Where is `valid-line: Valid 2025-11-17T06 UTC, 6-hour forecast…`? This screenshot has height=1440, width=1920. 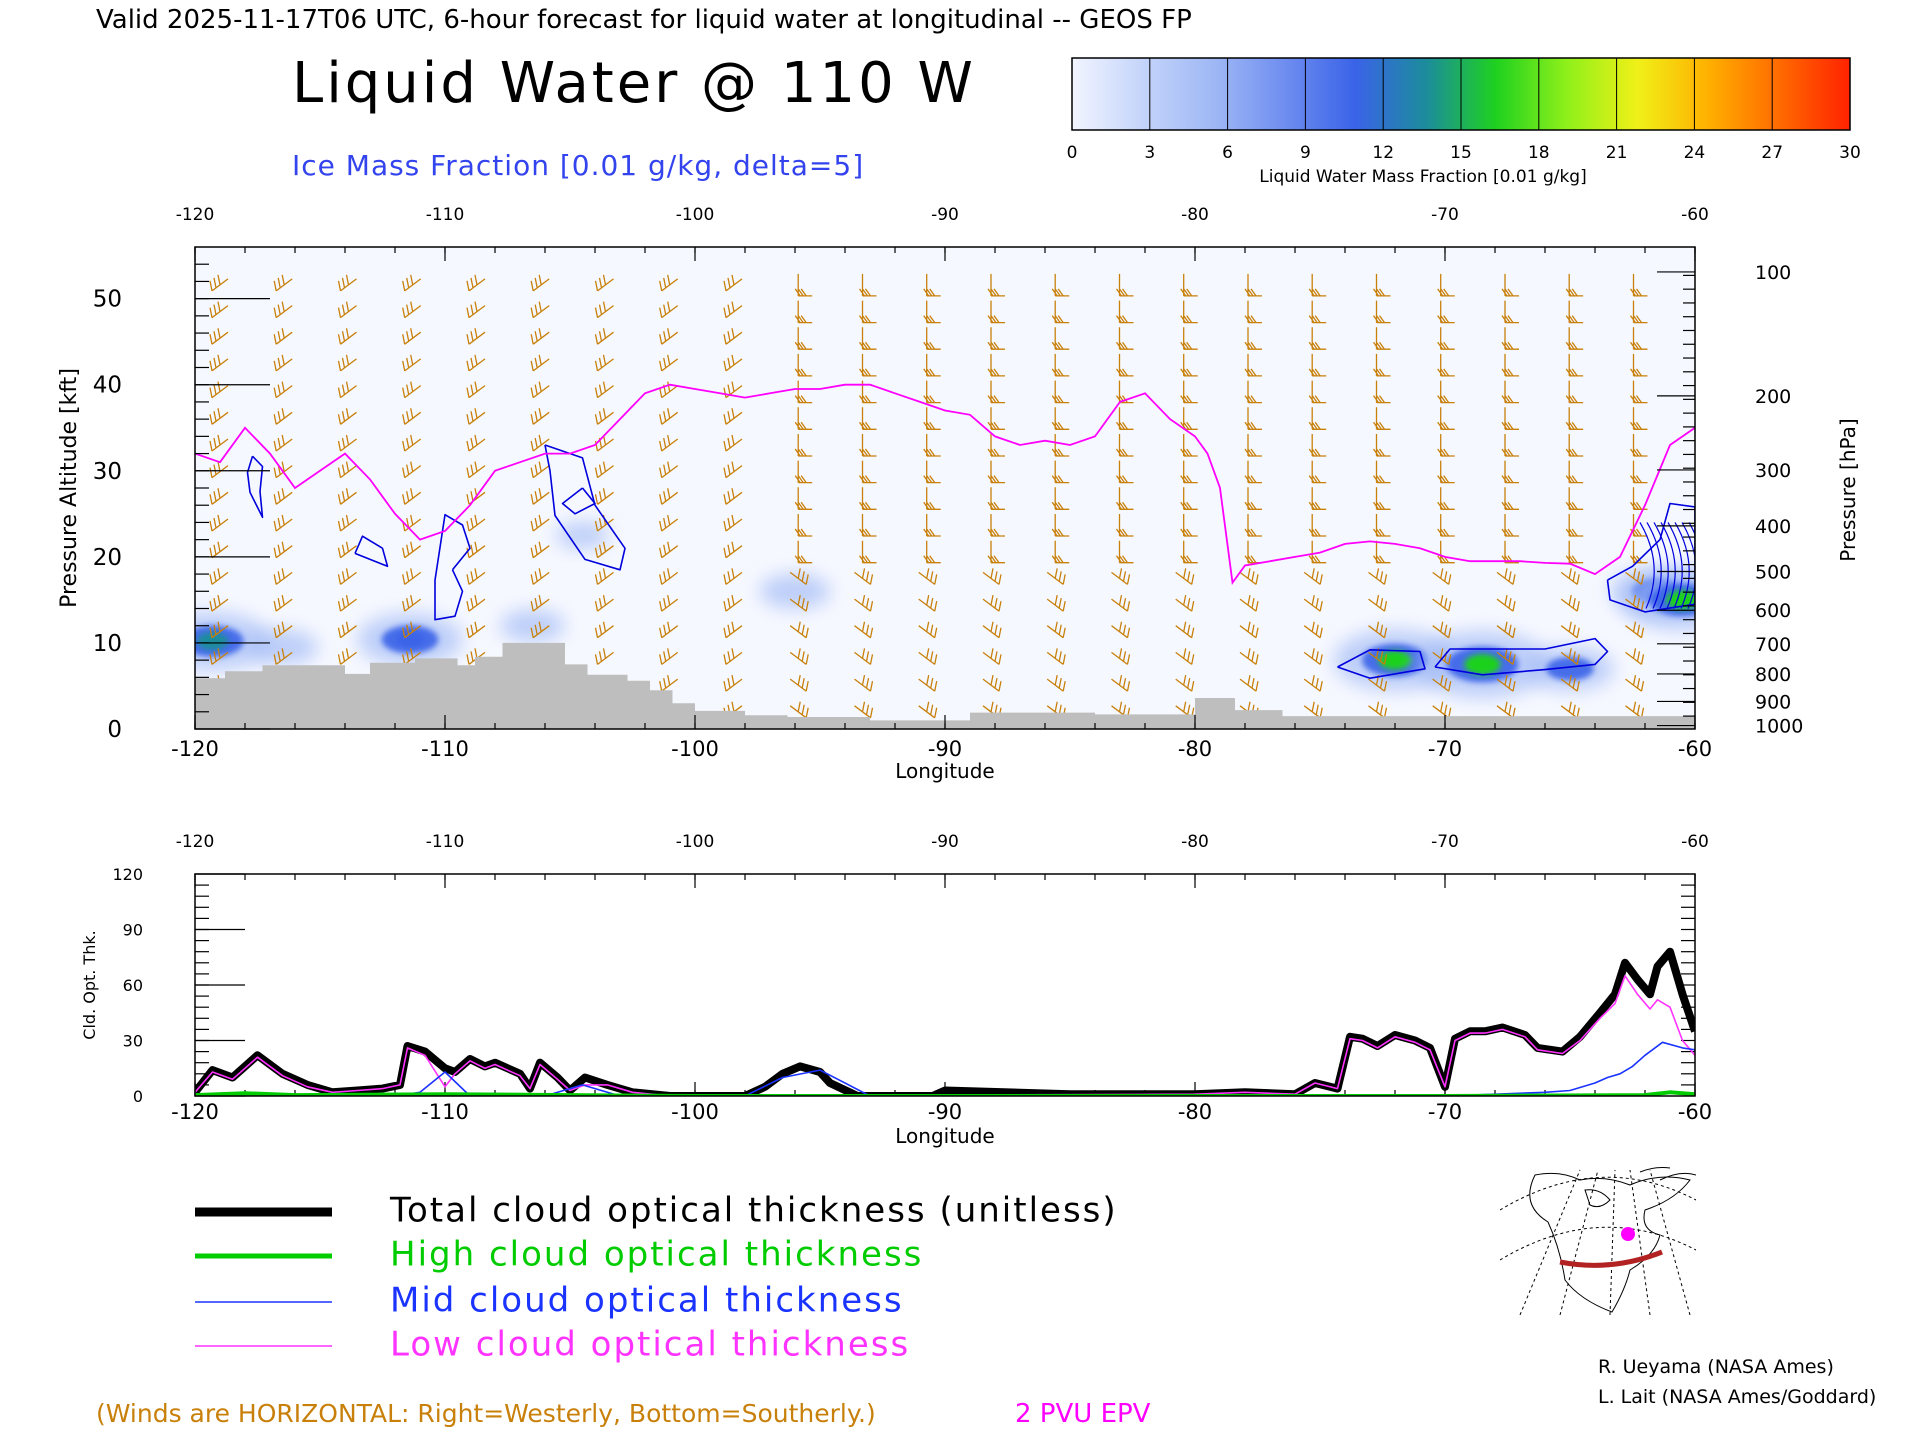
valid-line: Valid 2025-11-17T06 UTC, 6-hour forecast… is located at coordinates (644, 20).